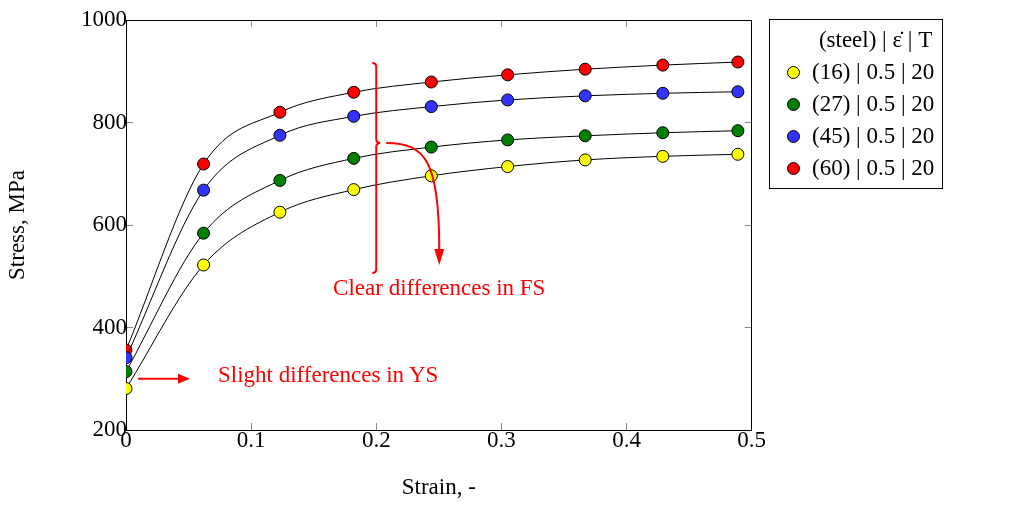 The width and height of the screenshot is (1014, 506). Describe the element at coordinates (104, 19) in the screenshot. I see `y-tick-label: 1000` at that location.